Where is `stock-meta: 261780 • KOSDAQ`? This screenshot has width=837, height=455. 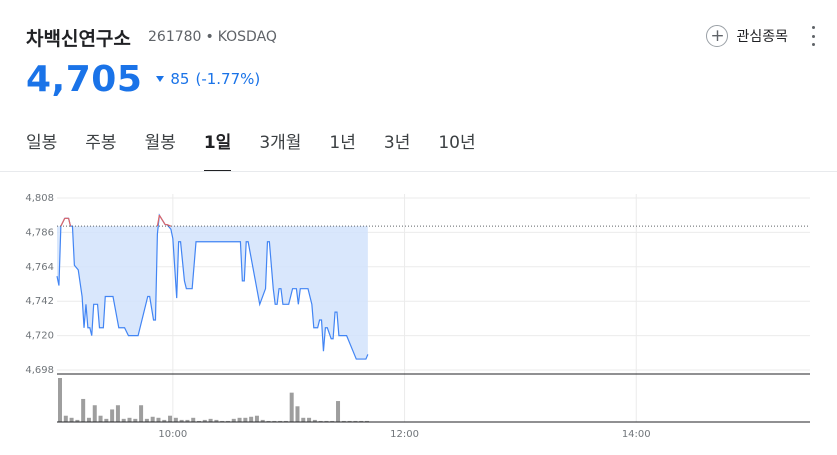 stock-meta: 261780 • KOSDAQ is located at coordinates (212, 37).